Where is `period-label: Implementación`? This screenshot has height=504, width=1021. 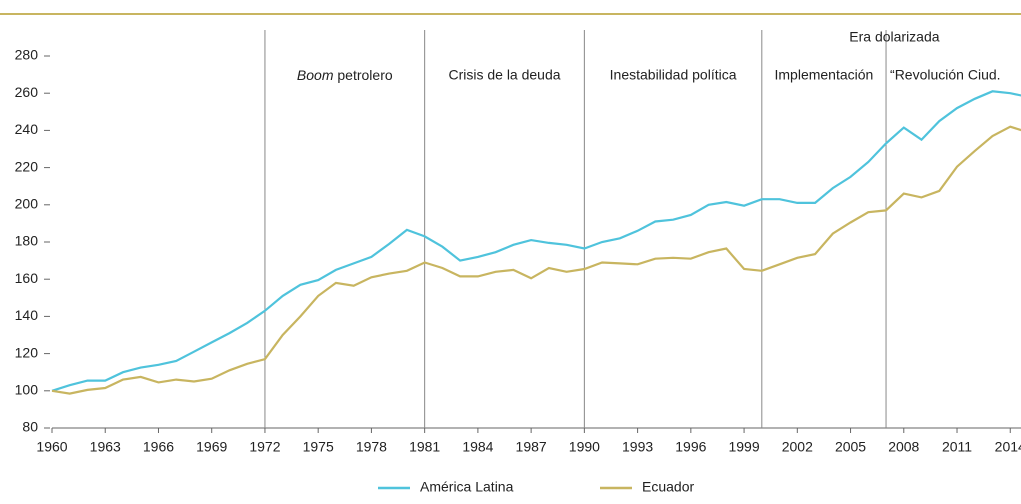 period-label: Implementación is located at coordinates (824, 75).